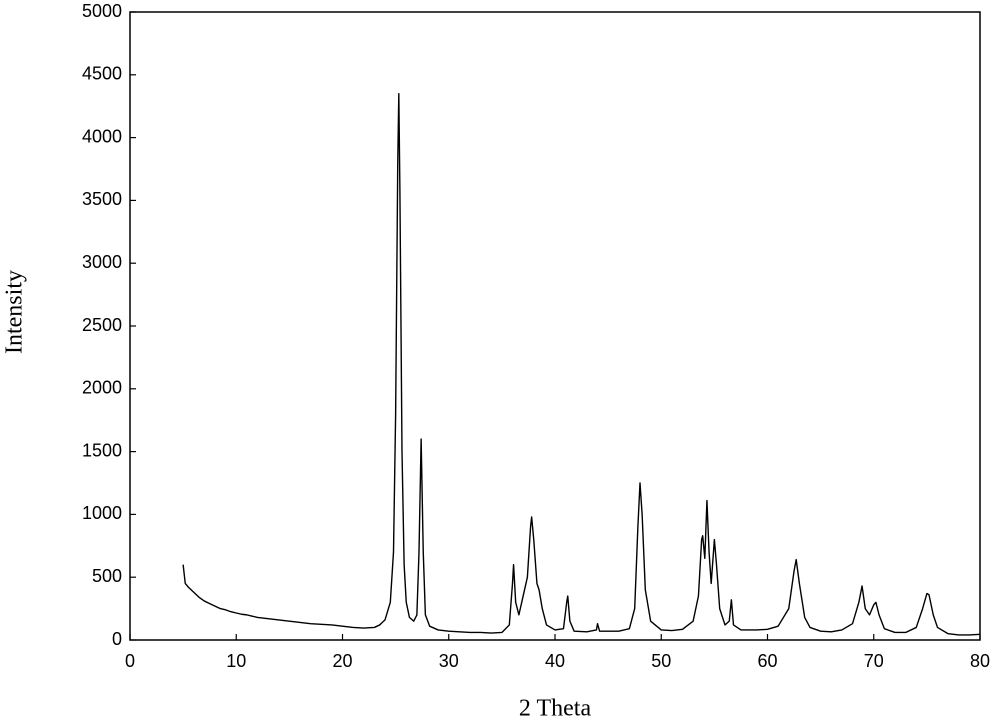 This screenshot has width=1000, height=724. Describe the element at coordinates (102, 199) in the screenshot. I see `y-tick-label: 3500` at that location.